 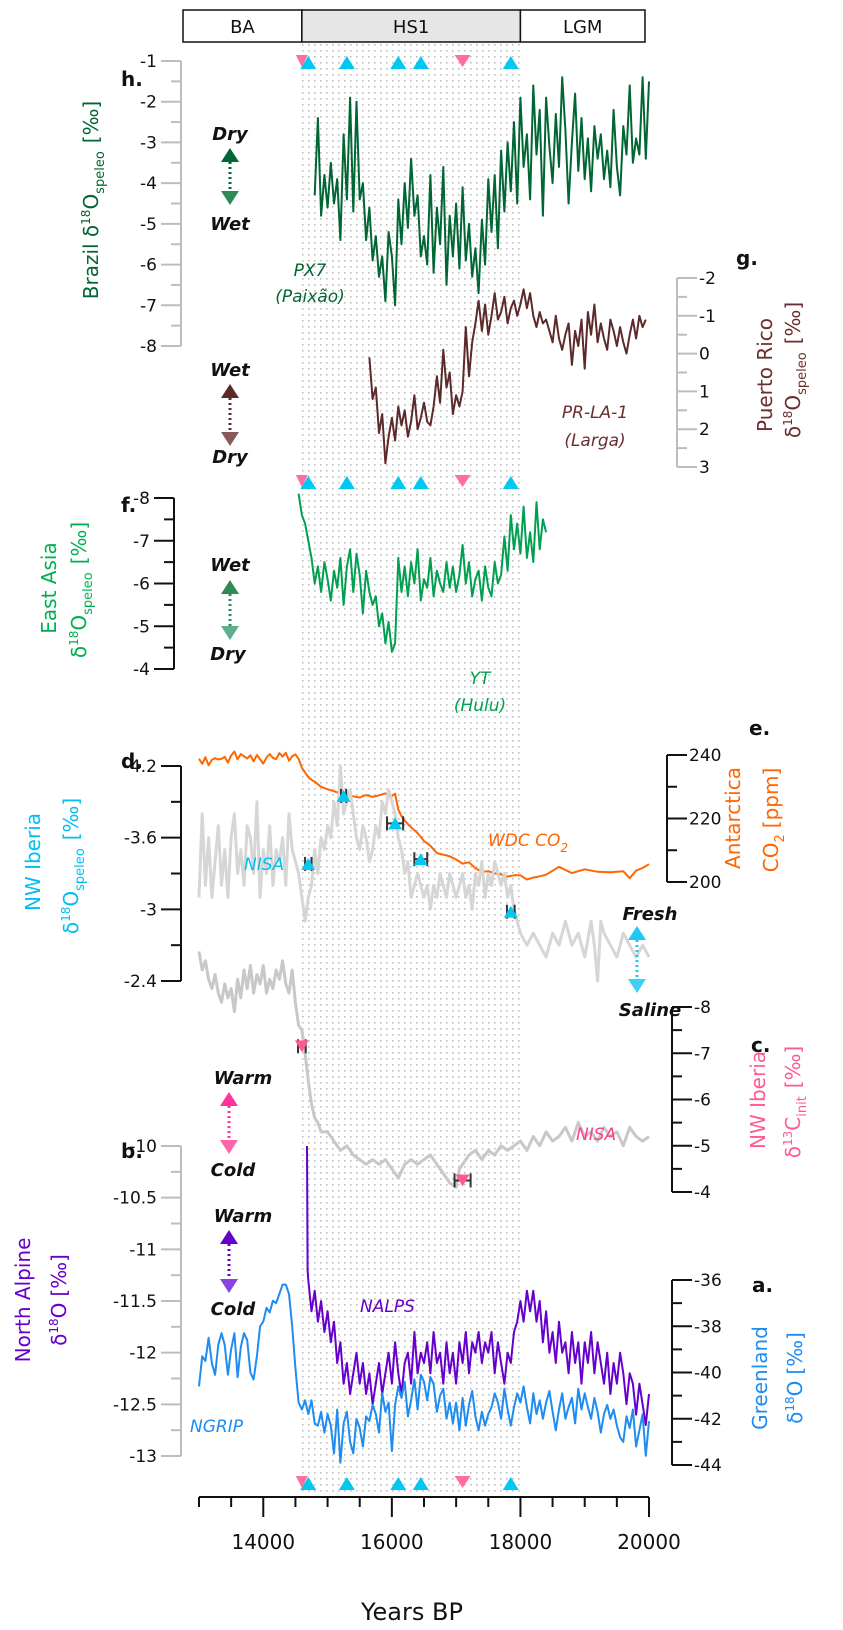 I want to click on y-tick-label-d: -3, so click(x=148, y=910).